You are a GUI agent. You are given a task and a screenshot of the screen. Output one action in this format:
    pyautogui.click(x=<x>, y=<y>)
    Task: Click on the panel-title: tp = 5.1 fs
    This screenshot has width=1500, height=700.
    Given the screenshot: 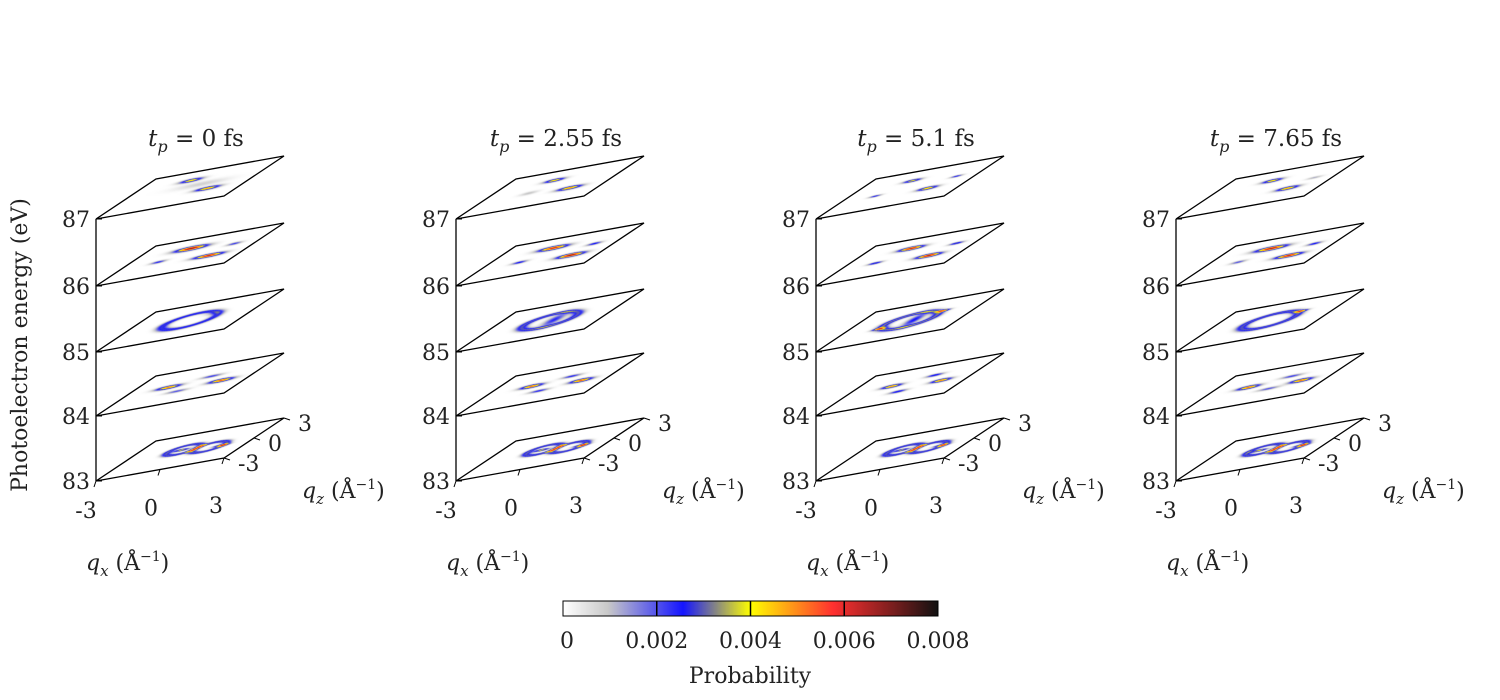 What is the action you would take?
    pyautogui.click(x=916, y=141)
    